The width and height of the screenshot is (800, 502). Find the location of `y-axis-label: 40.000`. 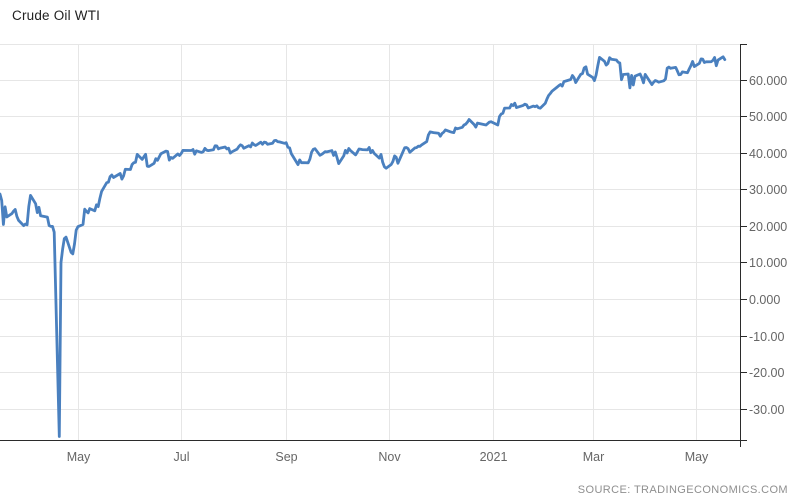

y-axis-label: 40.000 is located at coordinates (768, 154).